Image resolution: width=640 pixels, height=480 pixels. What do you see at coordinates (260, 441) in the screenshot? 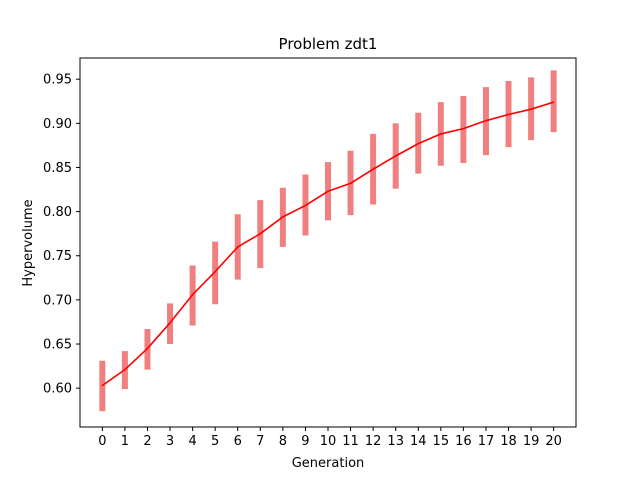
I see `x-tick-label: 7` at bounding box center [260, 441].